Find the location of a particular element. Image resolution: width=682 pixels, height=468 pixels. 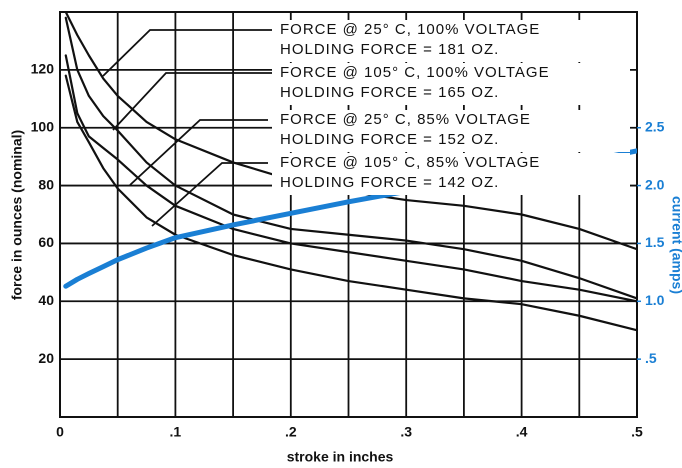

x-tick-label: .3 is located at coordinates (406, 432).